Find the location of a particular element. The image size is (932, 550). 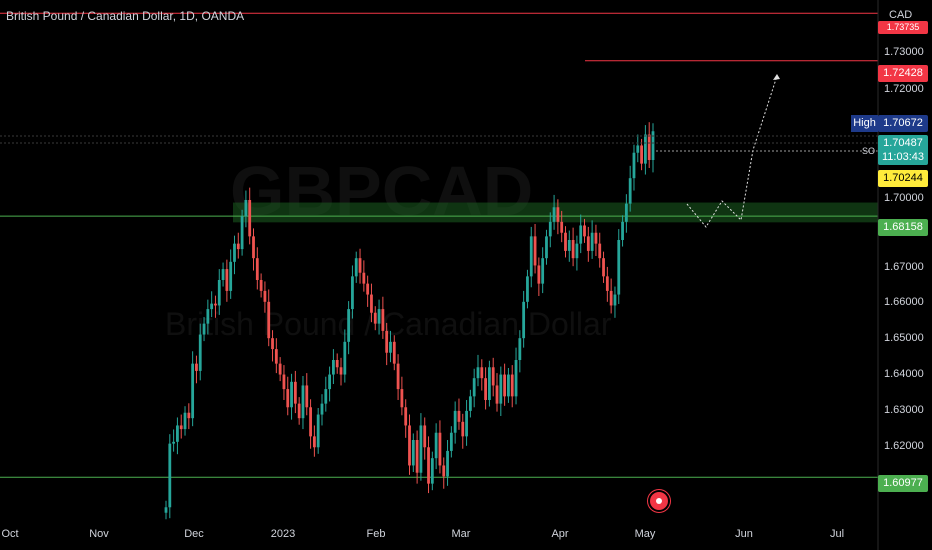

upper-line-price-tag: 1.73735 is located at coordinates (903, 27).